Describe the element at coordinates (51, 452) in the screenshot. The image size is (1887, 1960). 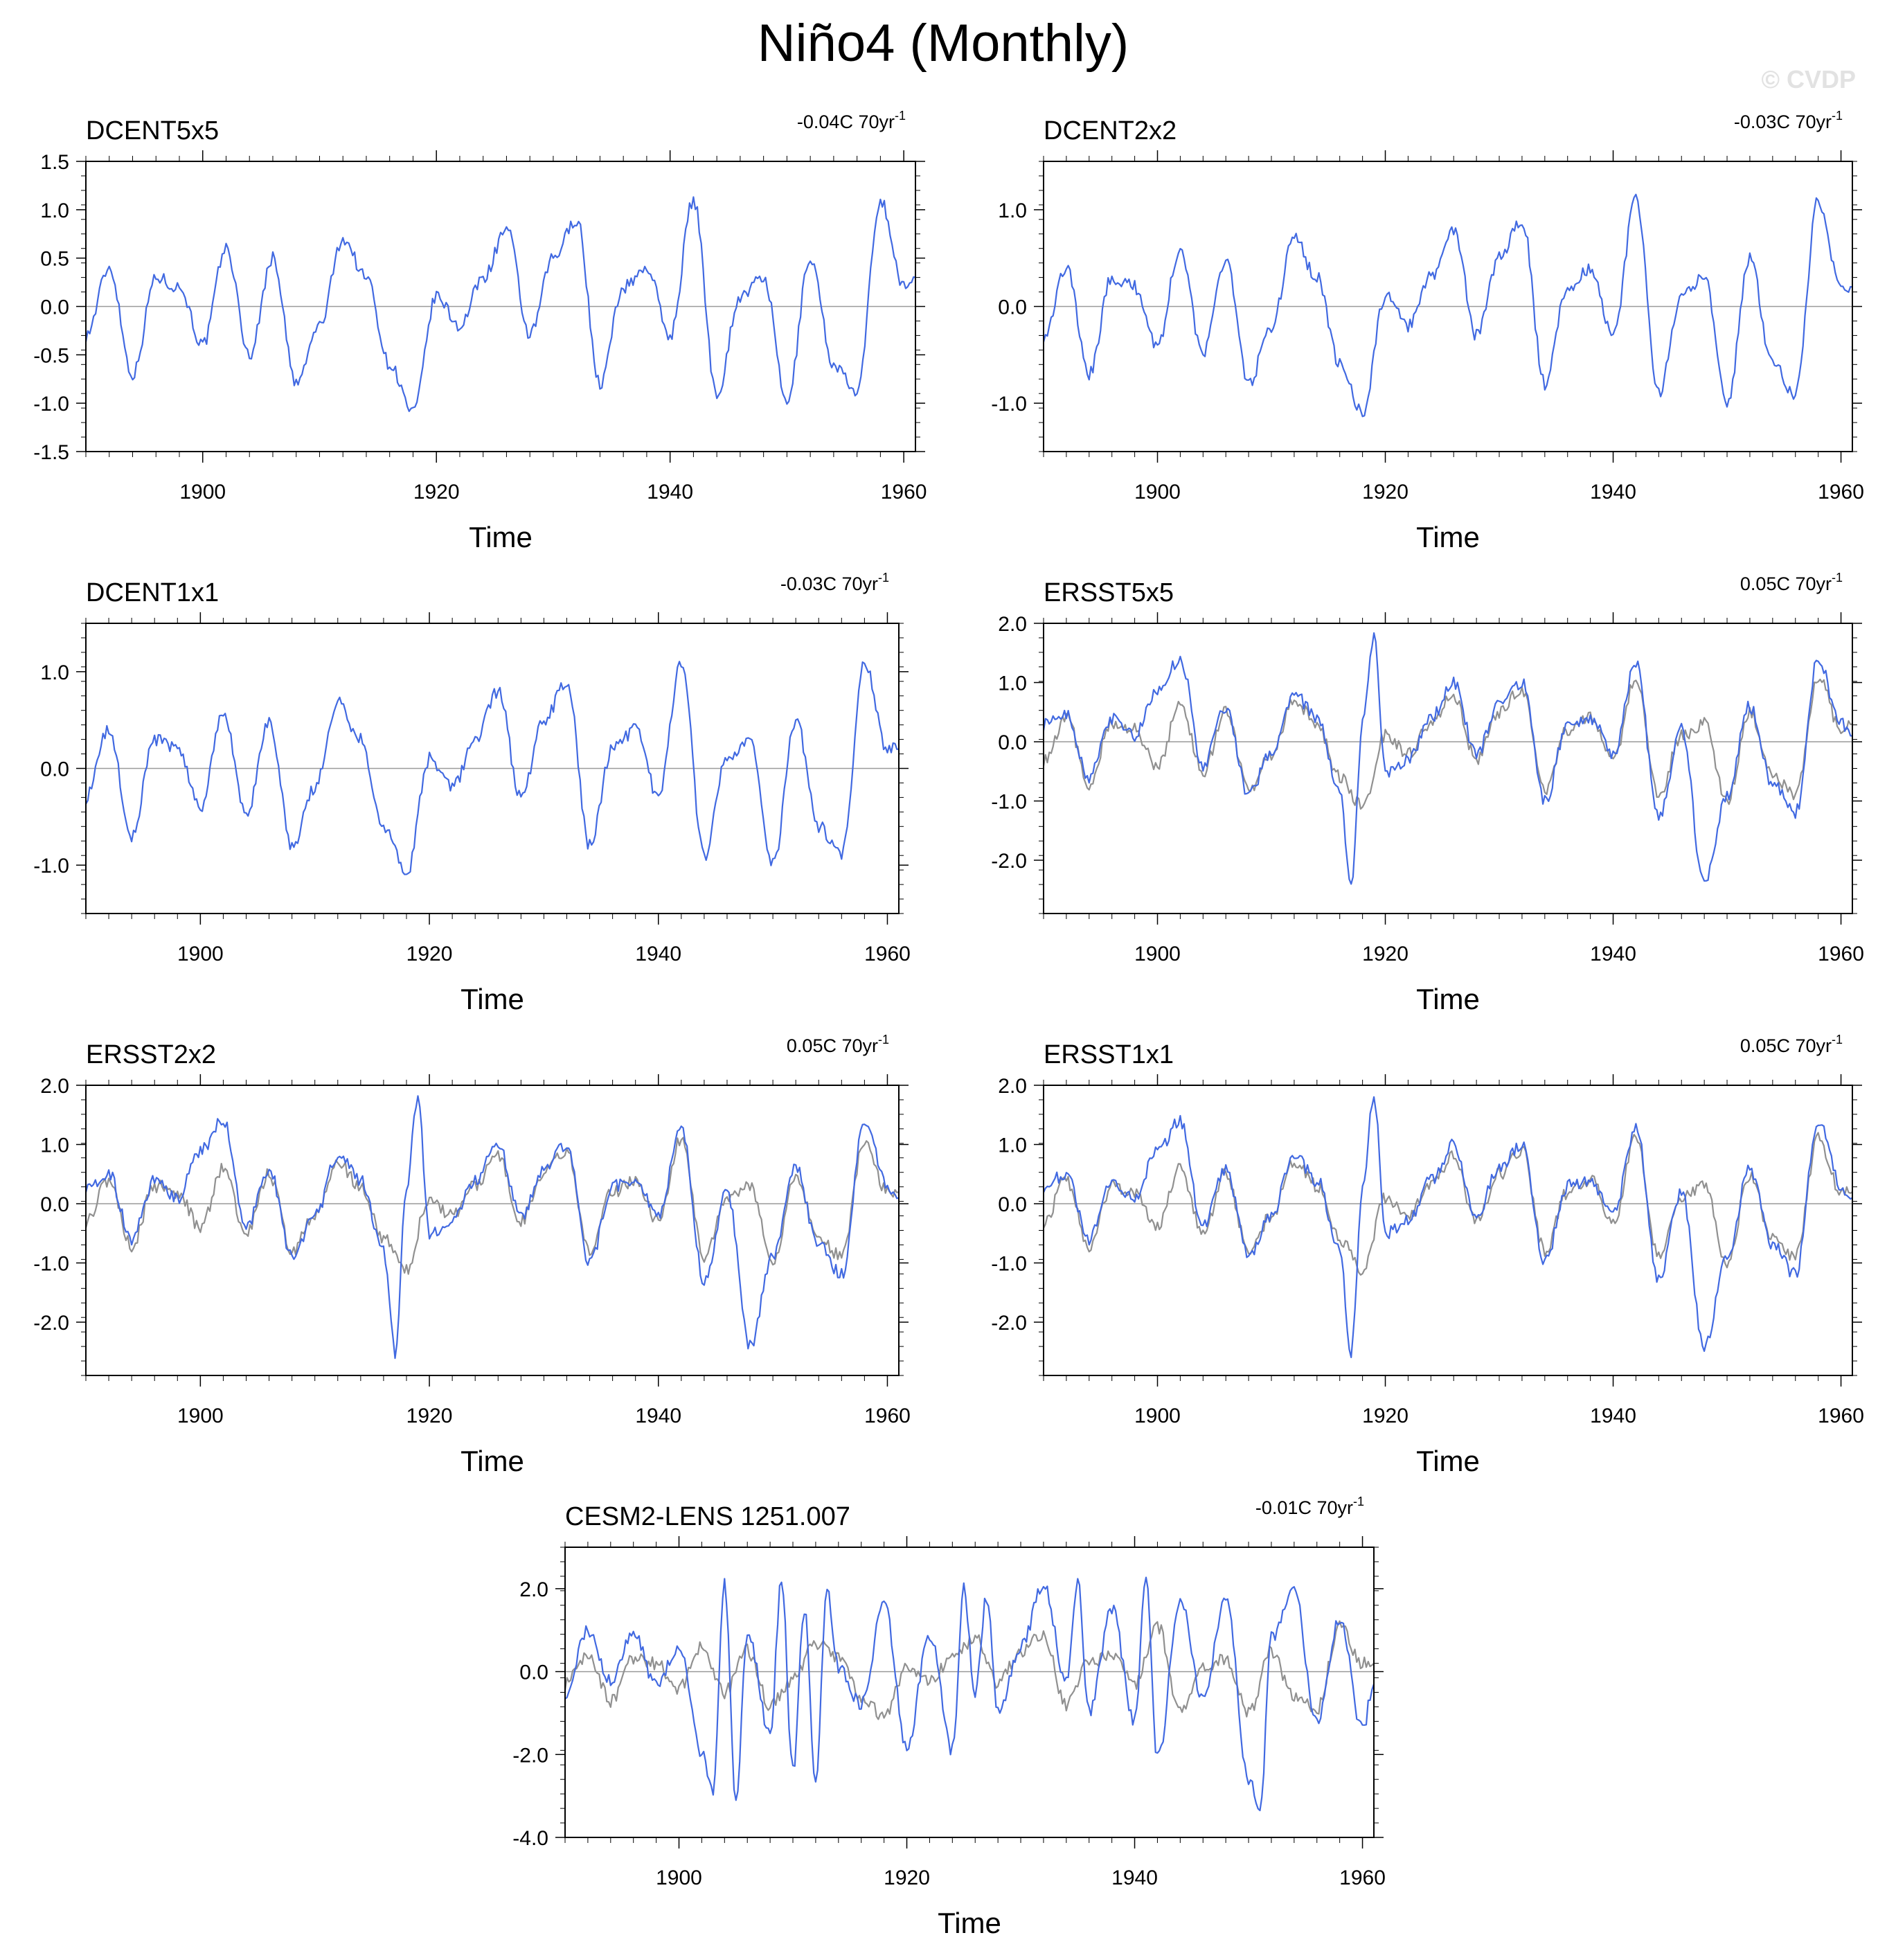
I see `y-tick-label: -1.5` at that location.